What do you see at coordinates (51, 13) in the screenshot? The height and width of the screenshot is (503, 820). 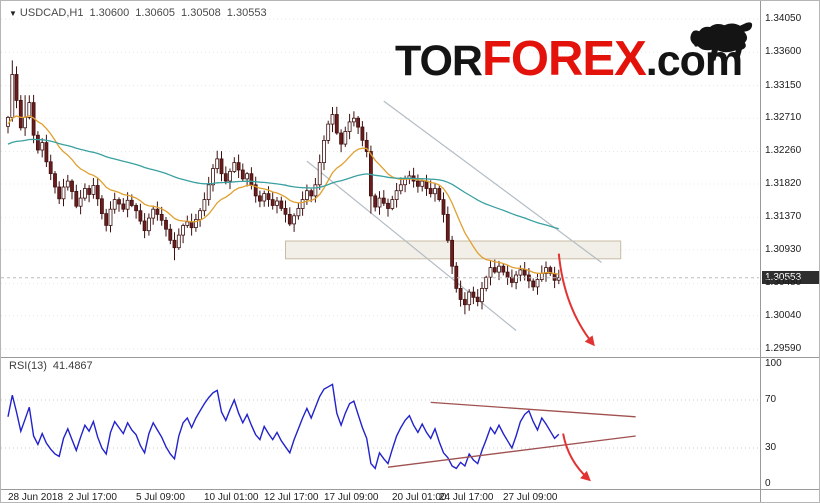 I see `symbol-period-label: USDCAD,H1` at bounding box center [51, 13].